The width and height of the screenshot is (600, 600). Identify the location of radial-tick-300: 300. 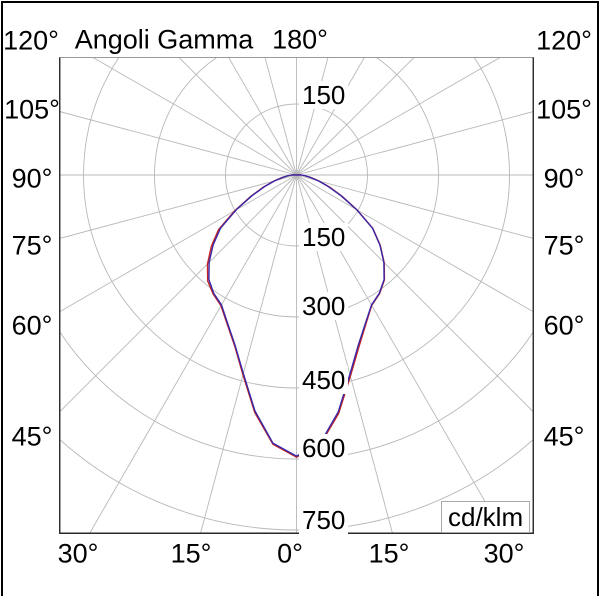
(324, 306).